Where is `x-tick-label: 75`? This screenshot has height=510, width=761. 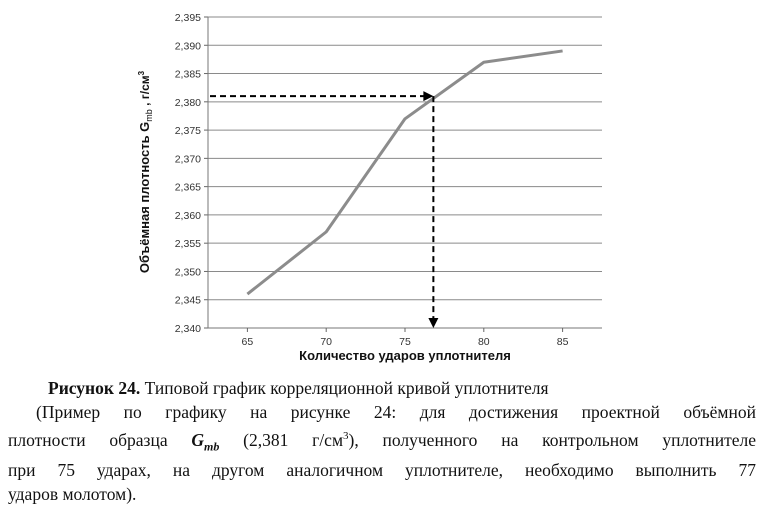 x-tick-label: 75 is located at coordinates (405, 342).